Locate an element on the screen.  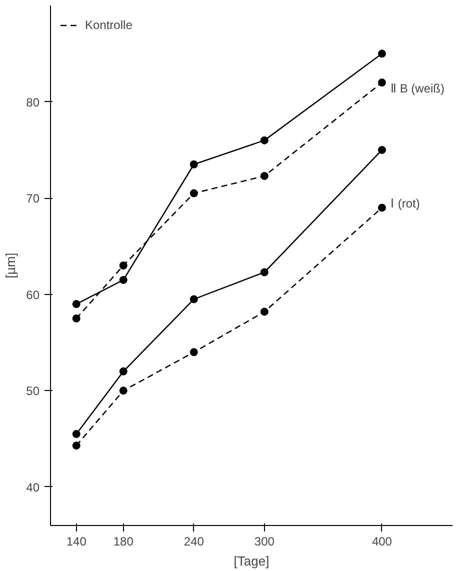
y-tick-label: 70 is located at coordinates (33, 199).